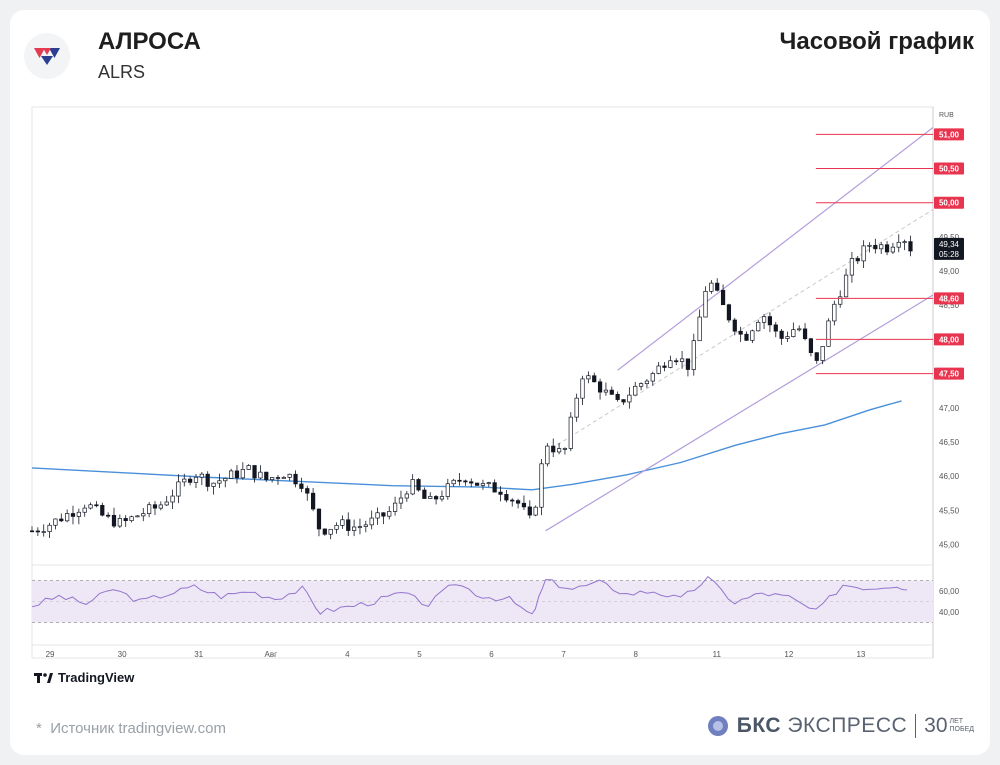  Describe the element at coordinates (466, 445) in the screenshot. I see `moving-average-line` at that location.